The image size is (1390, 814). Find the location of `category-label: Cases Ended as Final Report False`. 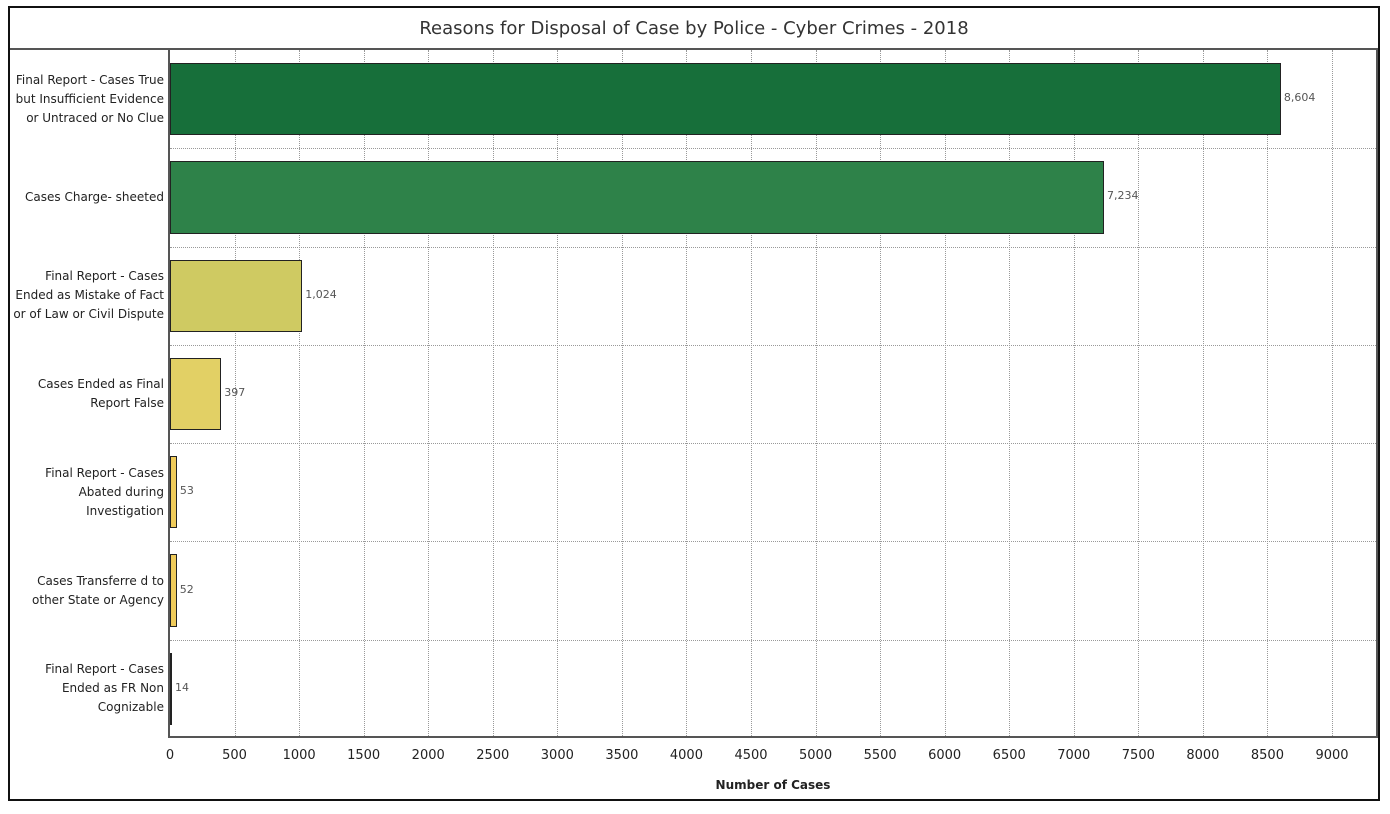

category-label: Cases Ended as Final Report False is located at coordinates (100, 393).